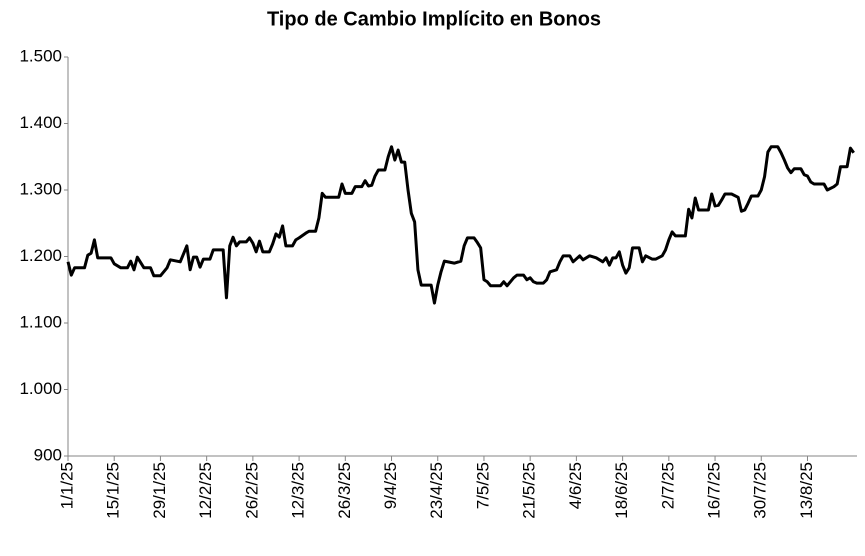  What do you see at coordinates (298, 490) in the screenshot?
I see `x-tick-label: 12/3/25` at bounding box center [298, 490].